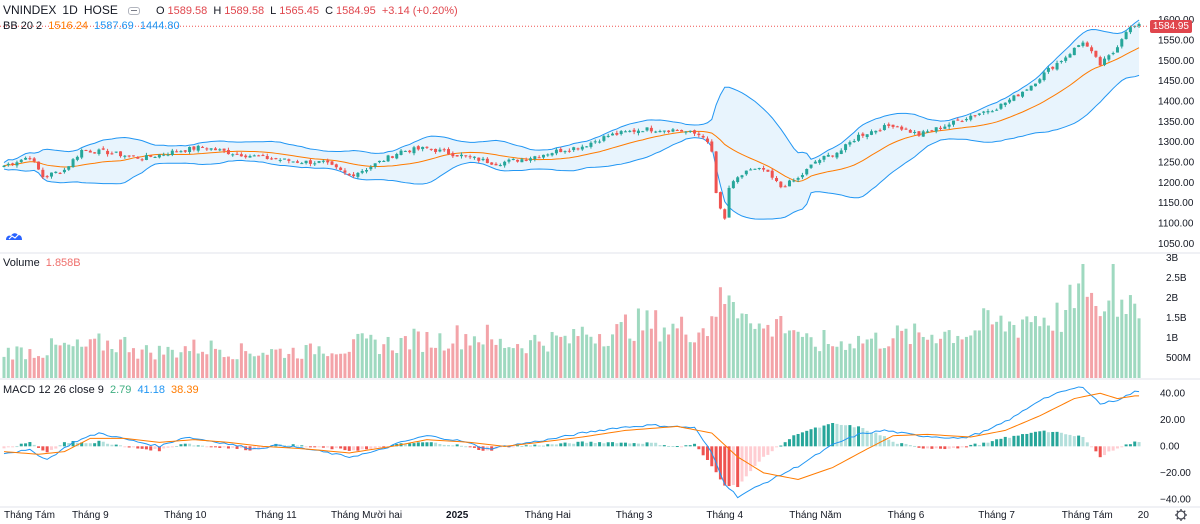 The height and width of the screenshot is (524, 1200). What do you see at coordinates (356, 11) in the screenshot?
I see `close-value: 1584.95` at bounding box center [356, 11].